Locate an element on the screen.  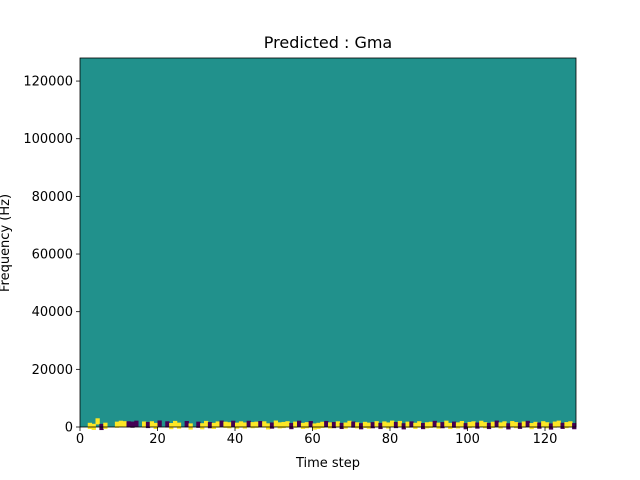
y-tick-label: 80000 is located at coordinates (52, 197).